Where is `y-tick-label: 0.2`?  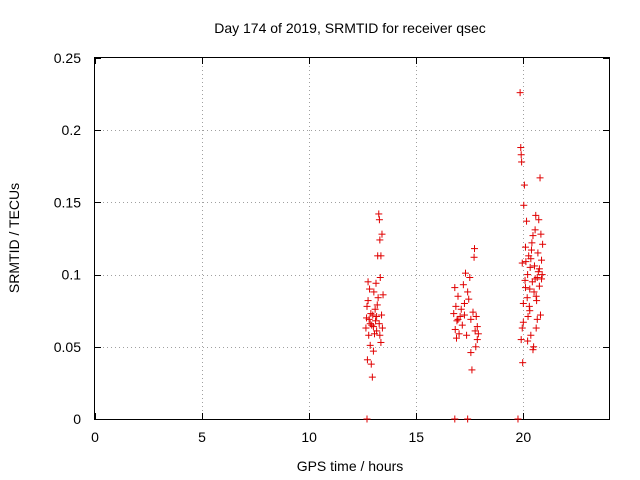
y-tick-label: 0.2 is located at coordinates (72, 130).